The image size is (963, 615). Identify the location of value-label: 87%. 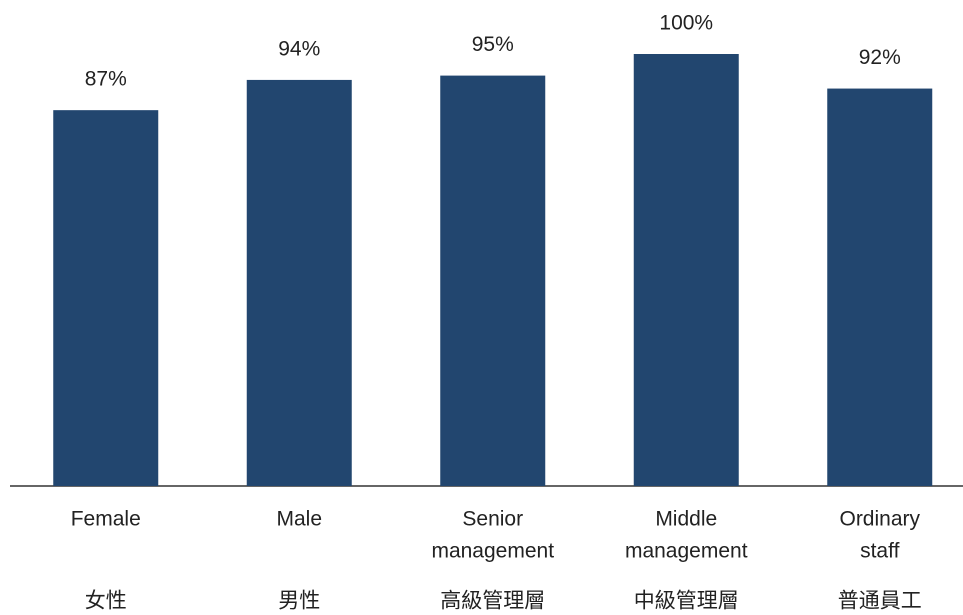
(106, 79).